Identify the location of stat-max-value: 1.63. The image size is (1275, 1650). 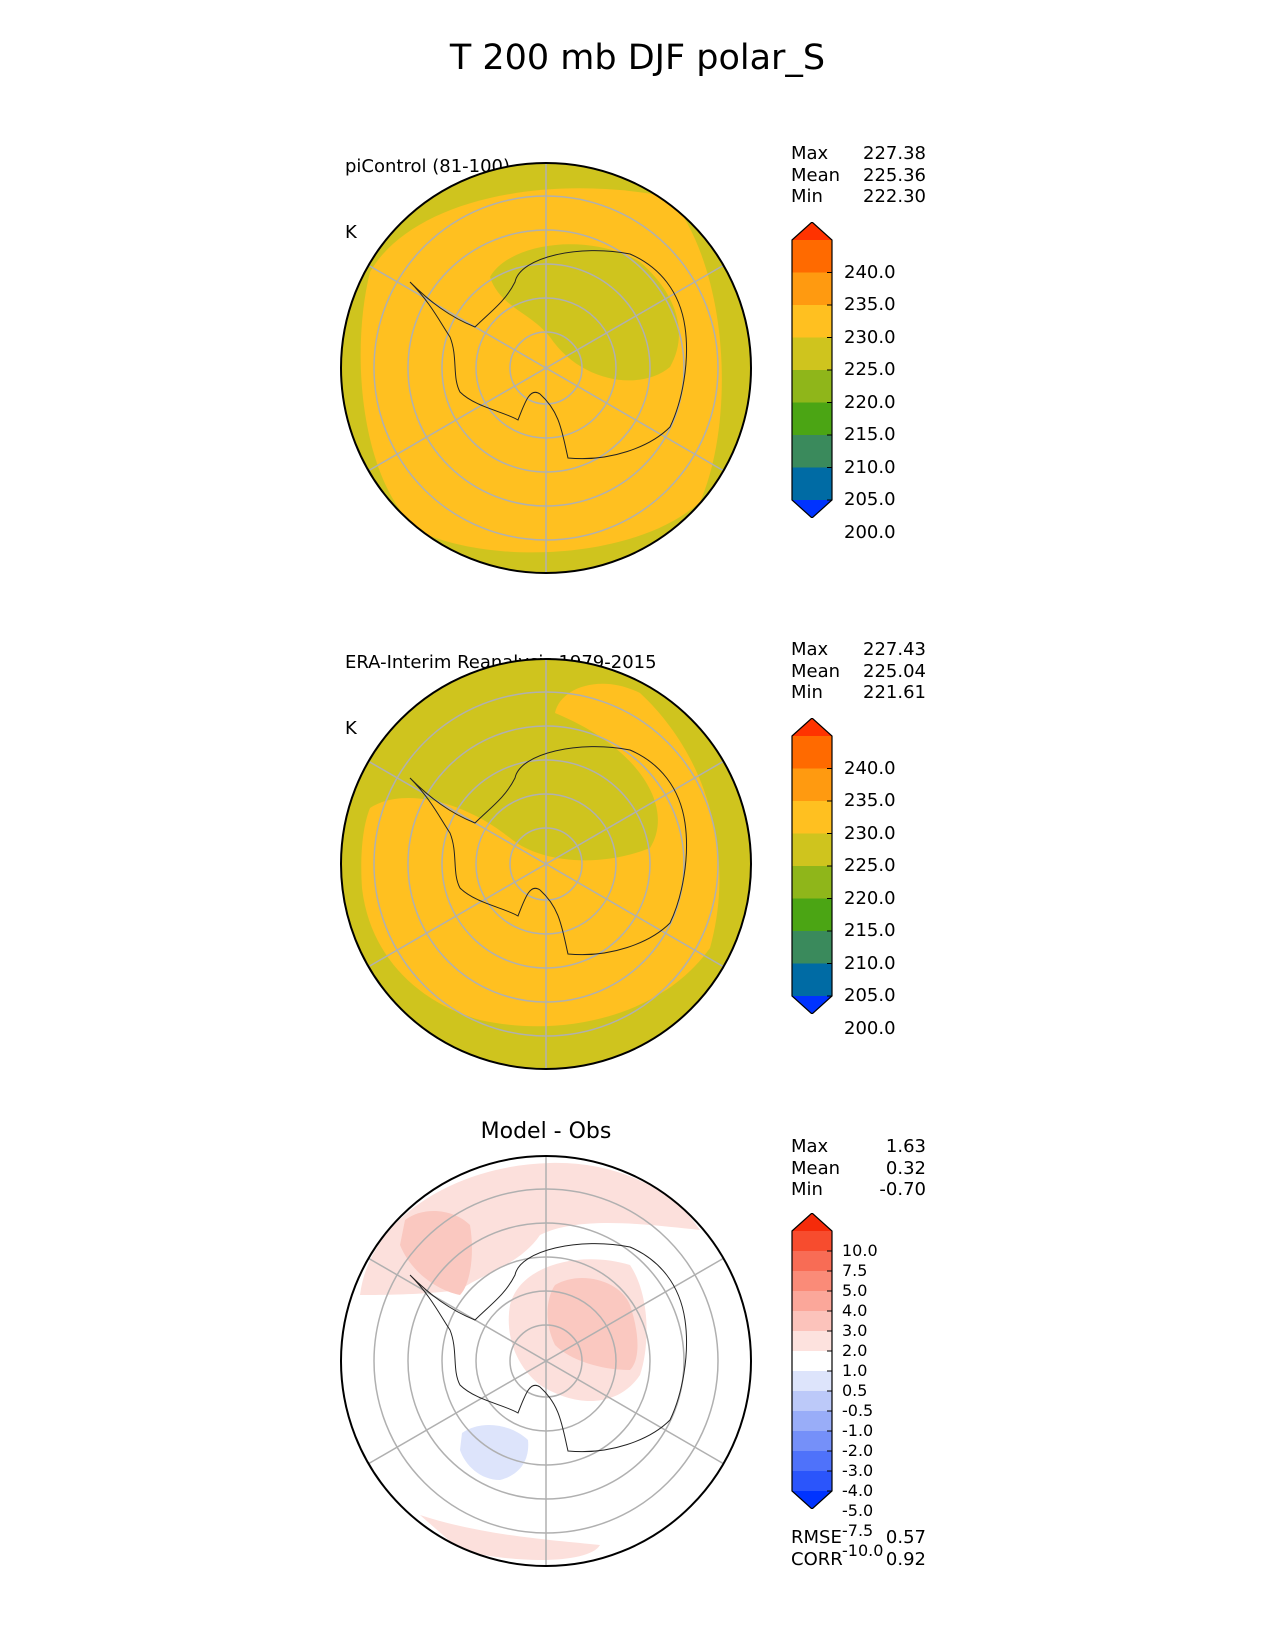
(905, 1146).